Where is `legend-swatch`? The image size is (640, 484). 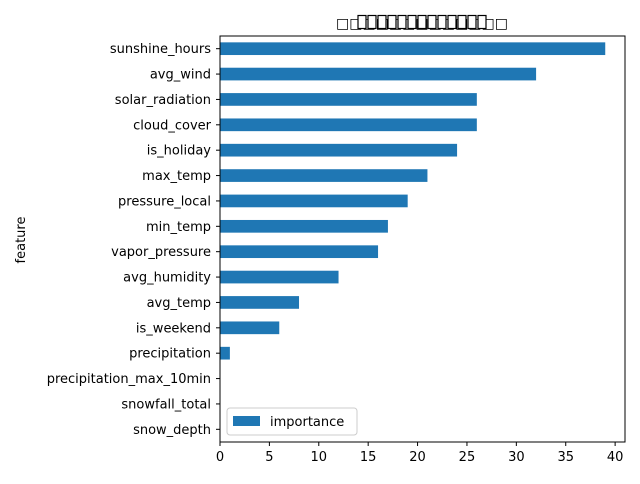 legend-swatch is located at coordinates (246, 421).